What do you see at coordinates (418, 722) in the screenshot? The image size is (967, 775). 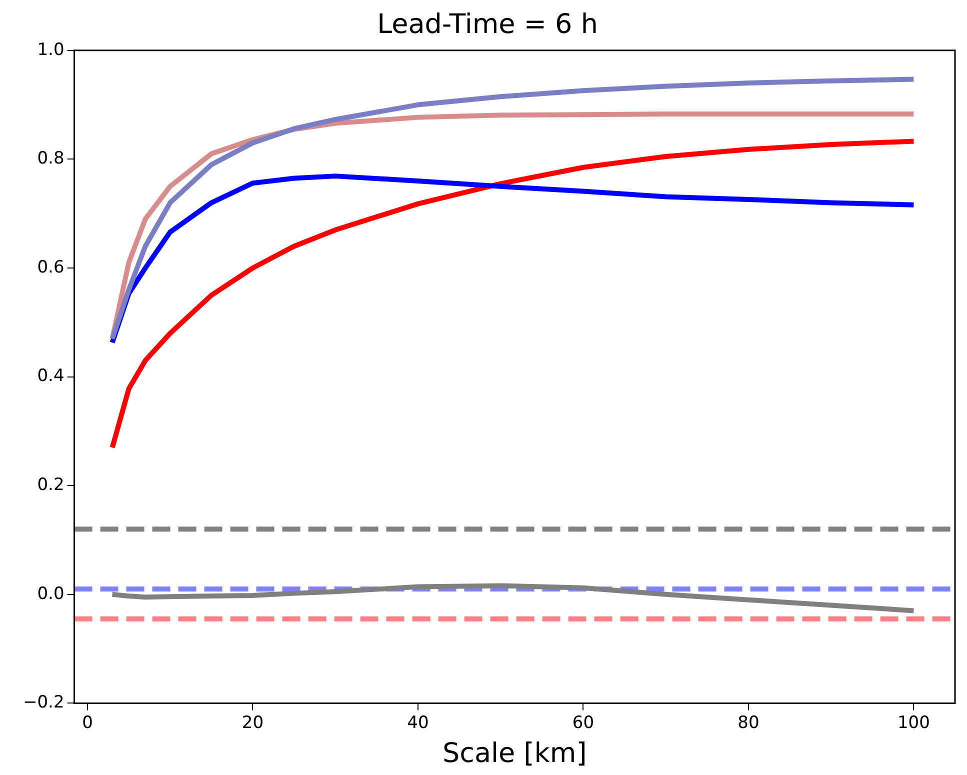 I see `x-tick-label: 40` at bounding box center [418, 722].